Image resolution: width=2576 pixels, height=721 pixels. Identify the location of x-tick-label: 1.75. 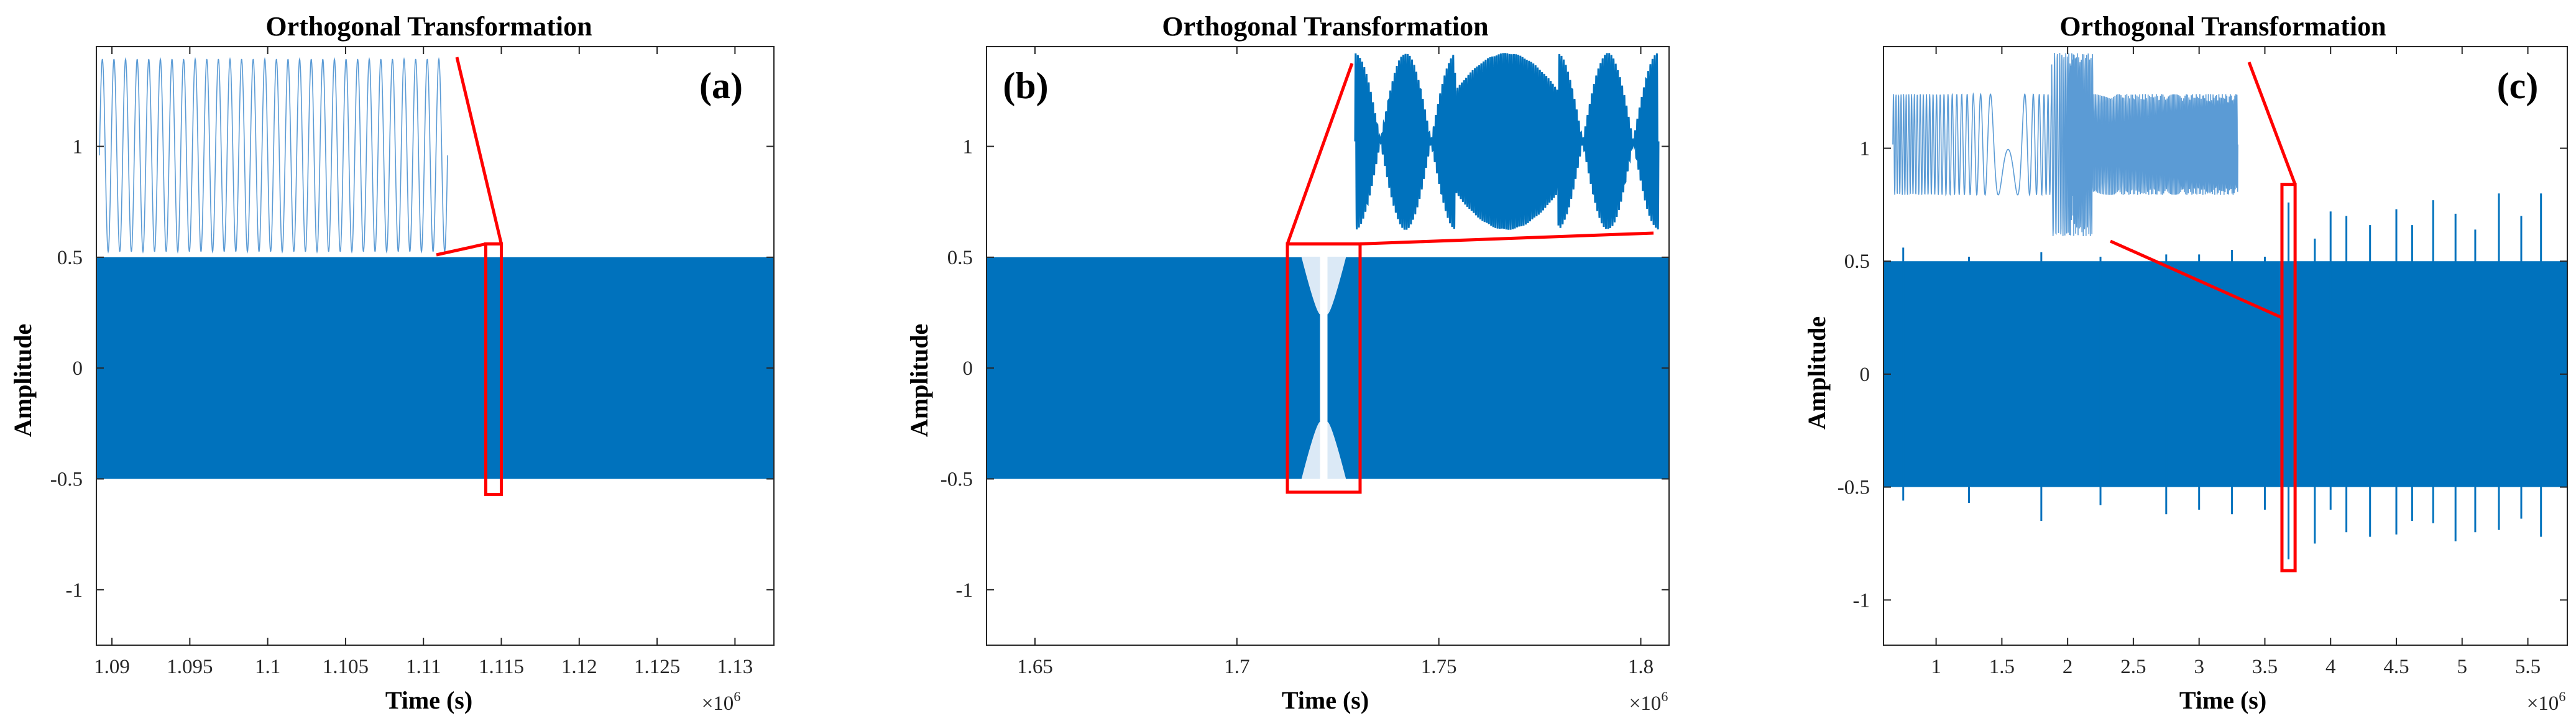
(1439, 667).